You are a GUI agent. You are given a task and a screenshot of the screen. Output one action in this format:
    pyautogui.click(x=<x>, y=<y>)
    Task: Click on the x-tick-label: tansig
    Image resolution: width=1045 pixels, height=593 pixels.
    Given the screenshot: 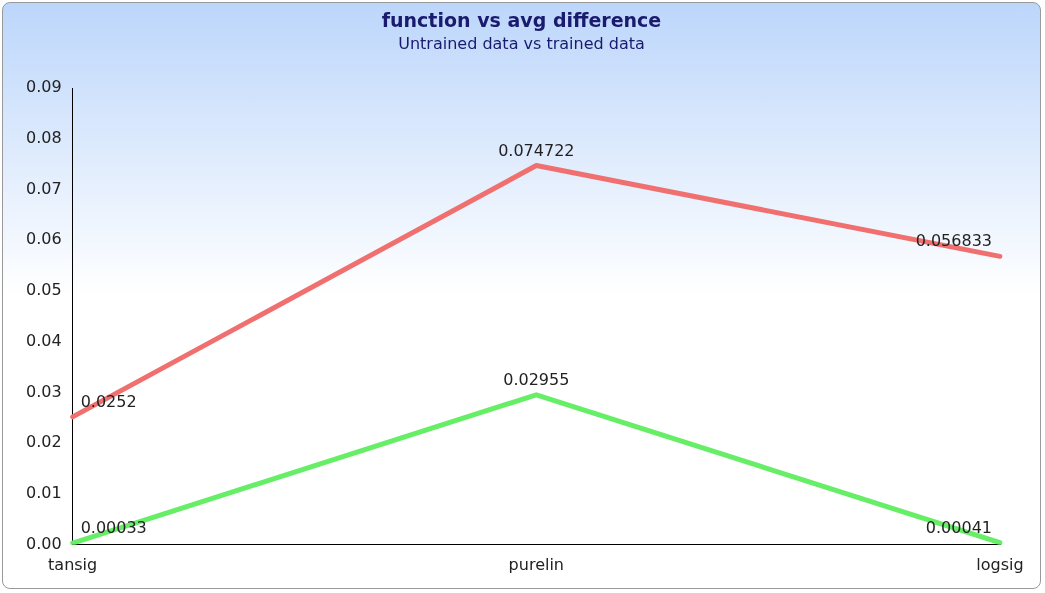 What is the action you would take?
    pyautogui.click(x=73, y=564)
    